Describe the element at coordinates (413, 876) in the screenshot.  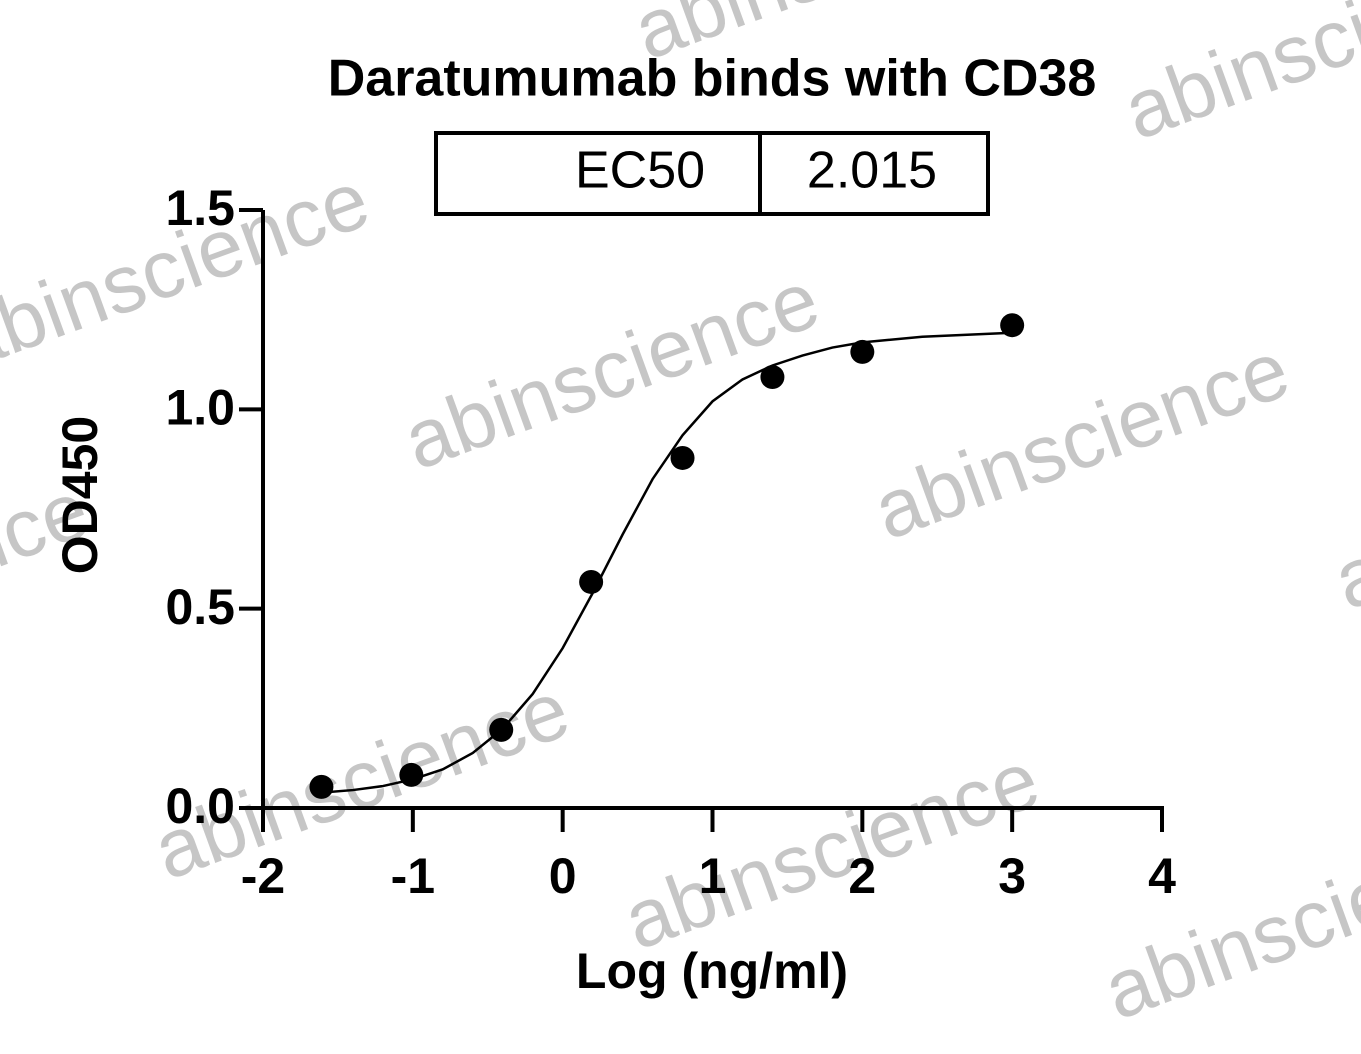
I see `x-tick-label: -1` at that location.